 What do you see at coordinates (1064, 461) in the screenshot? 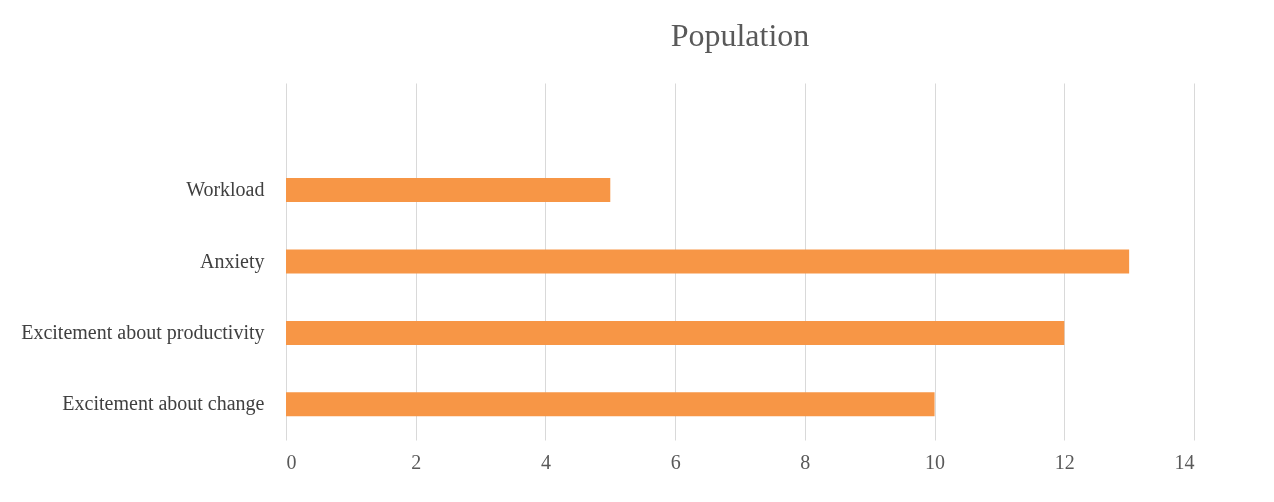
I see `x-tick-label: 12` at bounding box center [1064, 461].